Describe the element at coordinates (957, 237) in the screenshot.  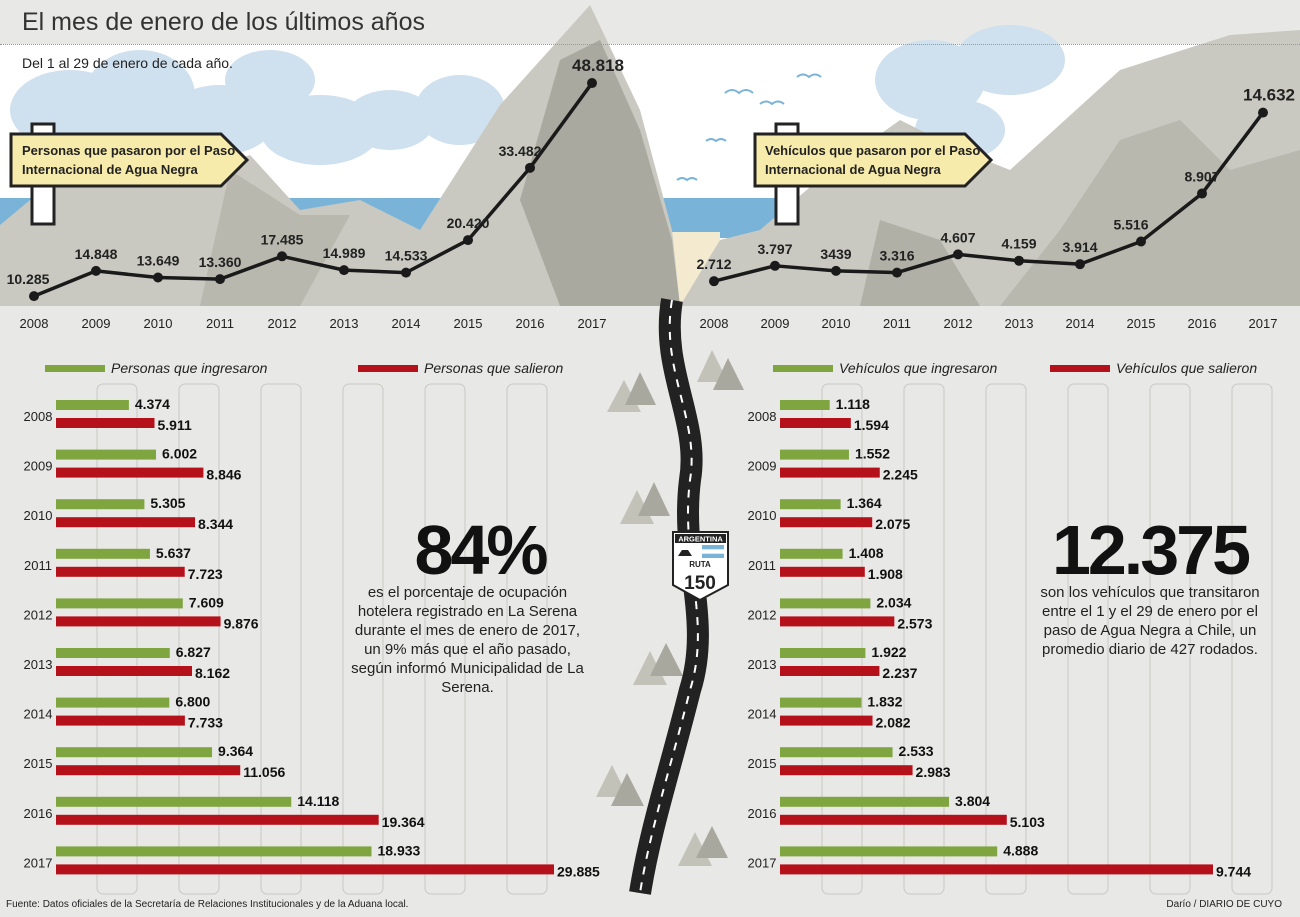
I see `data-label: 4.607` at that location.